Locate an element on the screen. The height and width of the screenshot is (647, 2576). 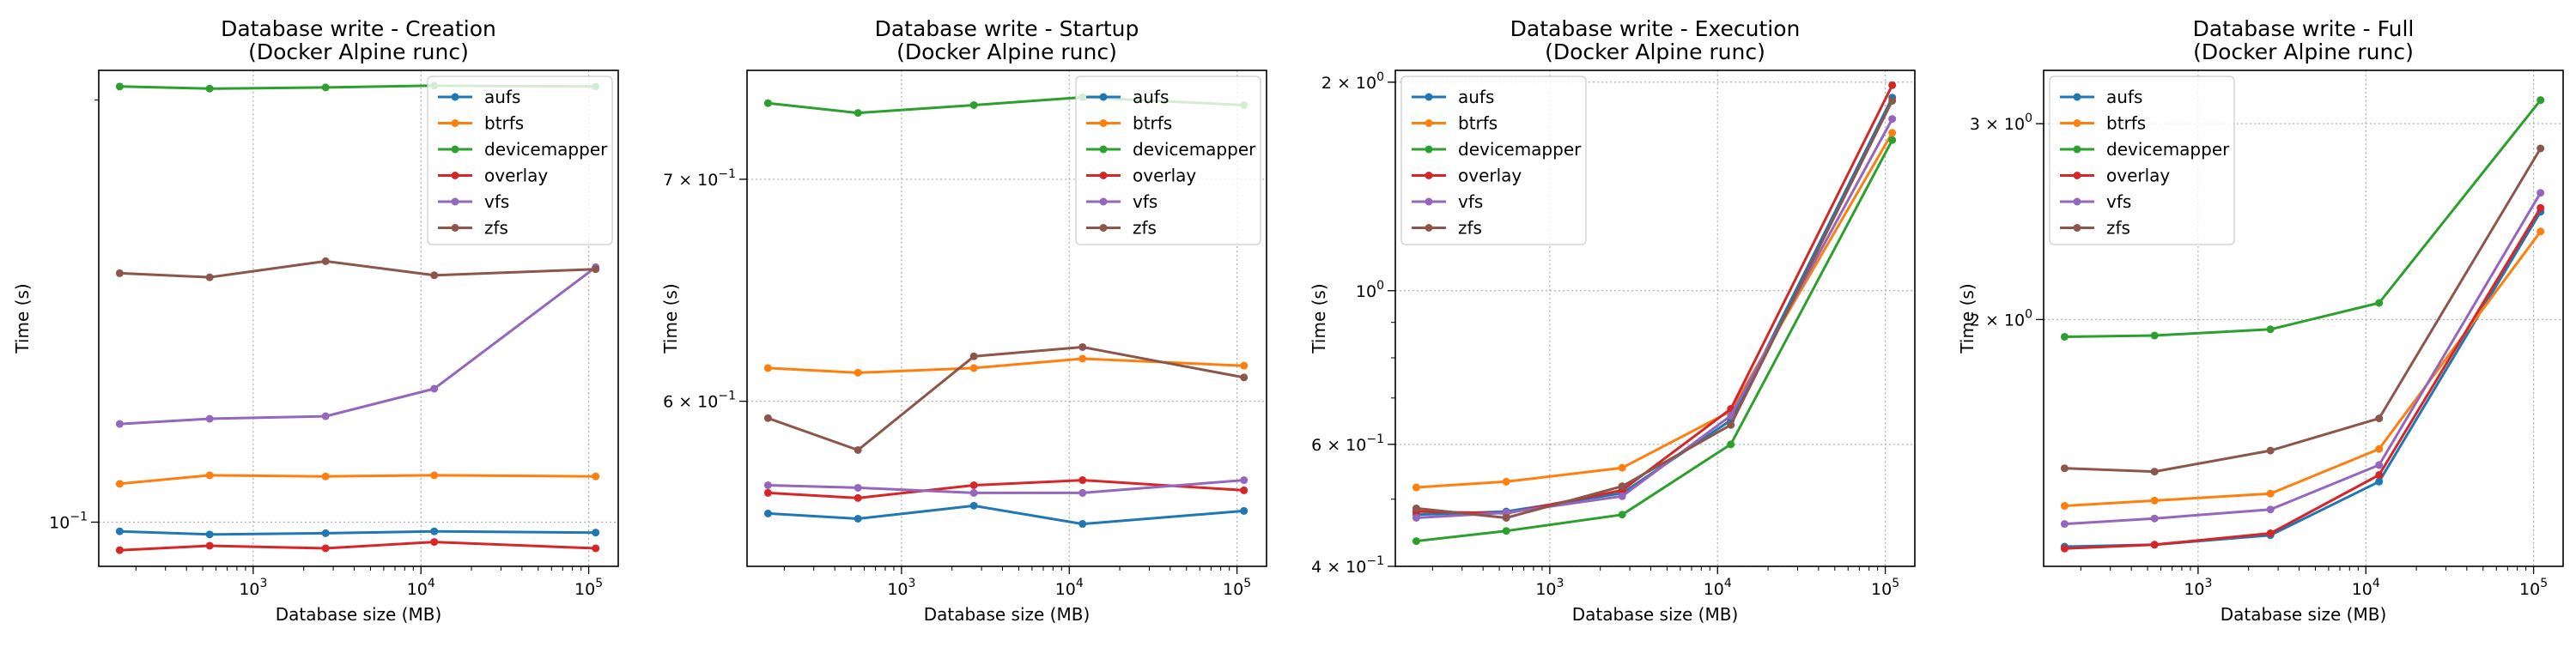
y-tick-label: 6 × 10⁻¹ is located at coordinates (700, 401).